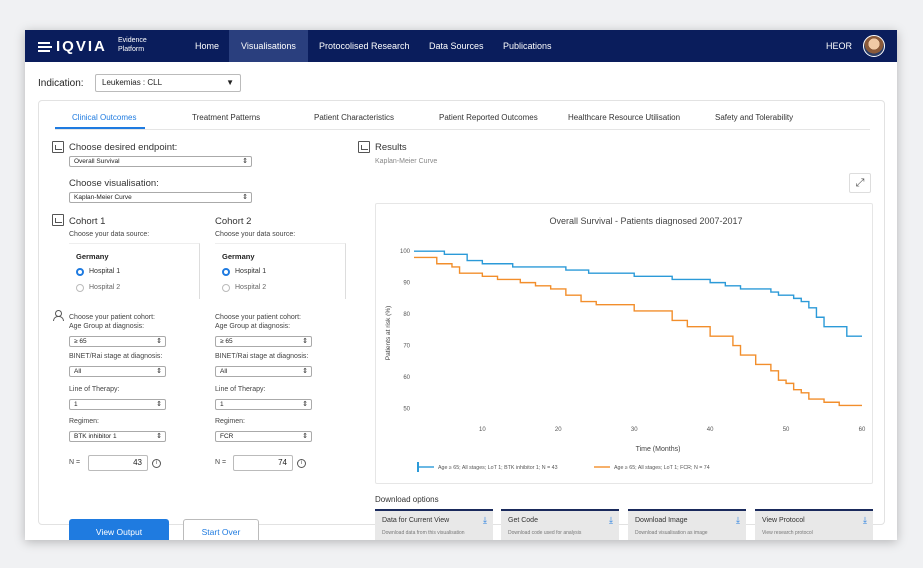 This screenshot has height=568, width=923. I want to click on get-code-title: Get Code, so click(523, 520).